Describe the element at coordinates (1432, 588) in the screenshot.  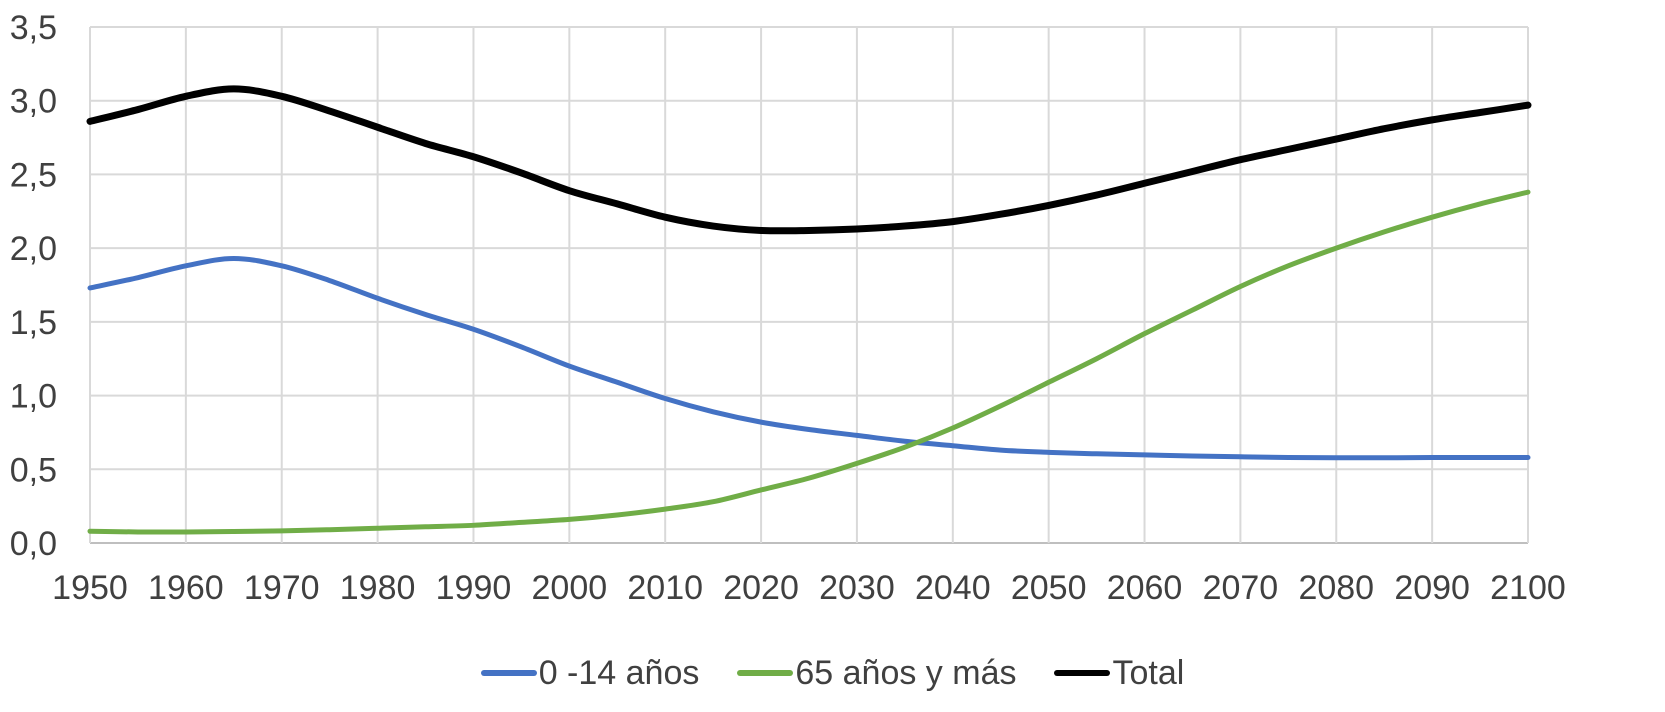
I see `x-tick-label: 2090` at that location.